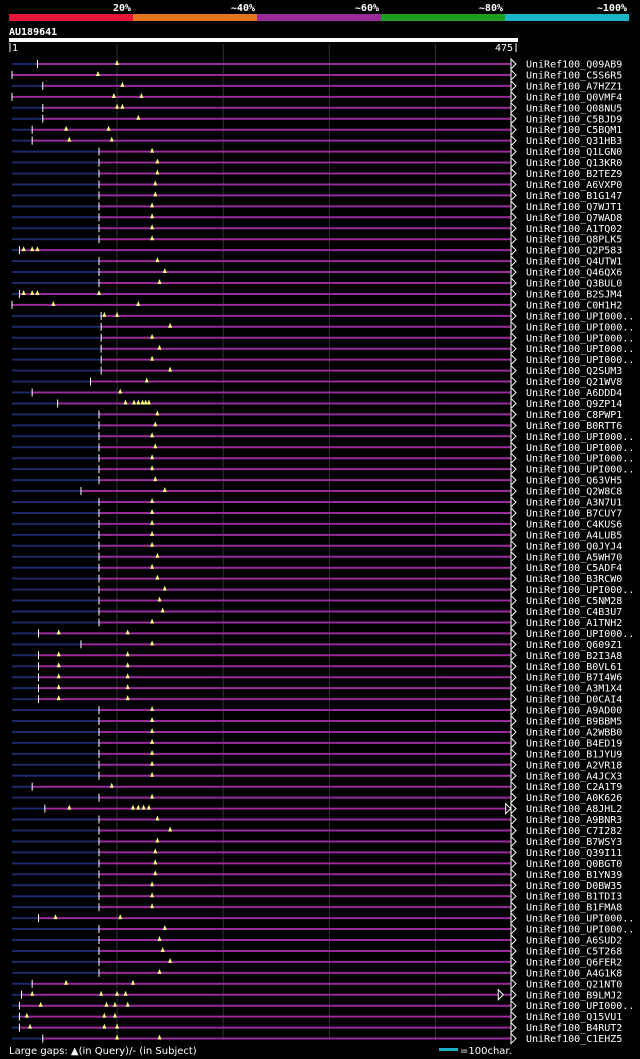  I want to click on hit-label: UniRef100_A3M1X4, so click(574, 689).